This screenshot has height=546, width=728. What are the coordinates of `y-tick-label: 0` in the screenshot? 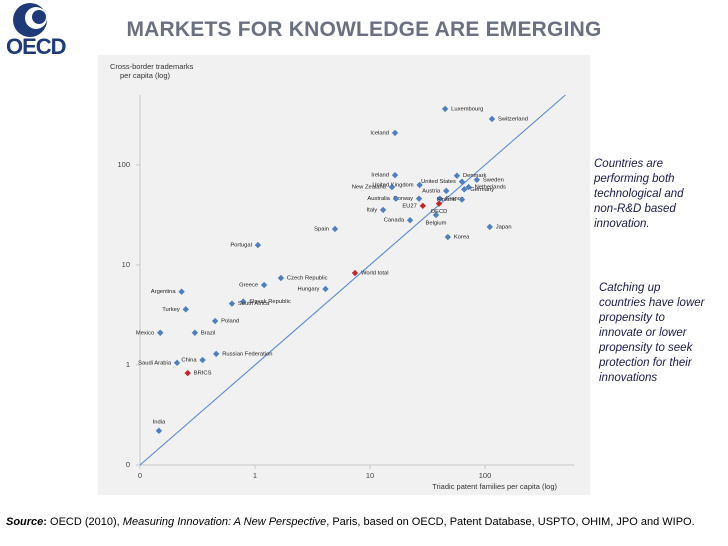 It's located at (128, 464).